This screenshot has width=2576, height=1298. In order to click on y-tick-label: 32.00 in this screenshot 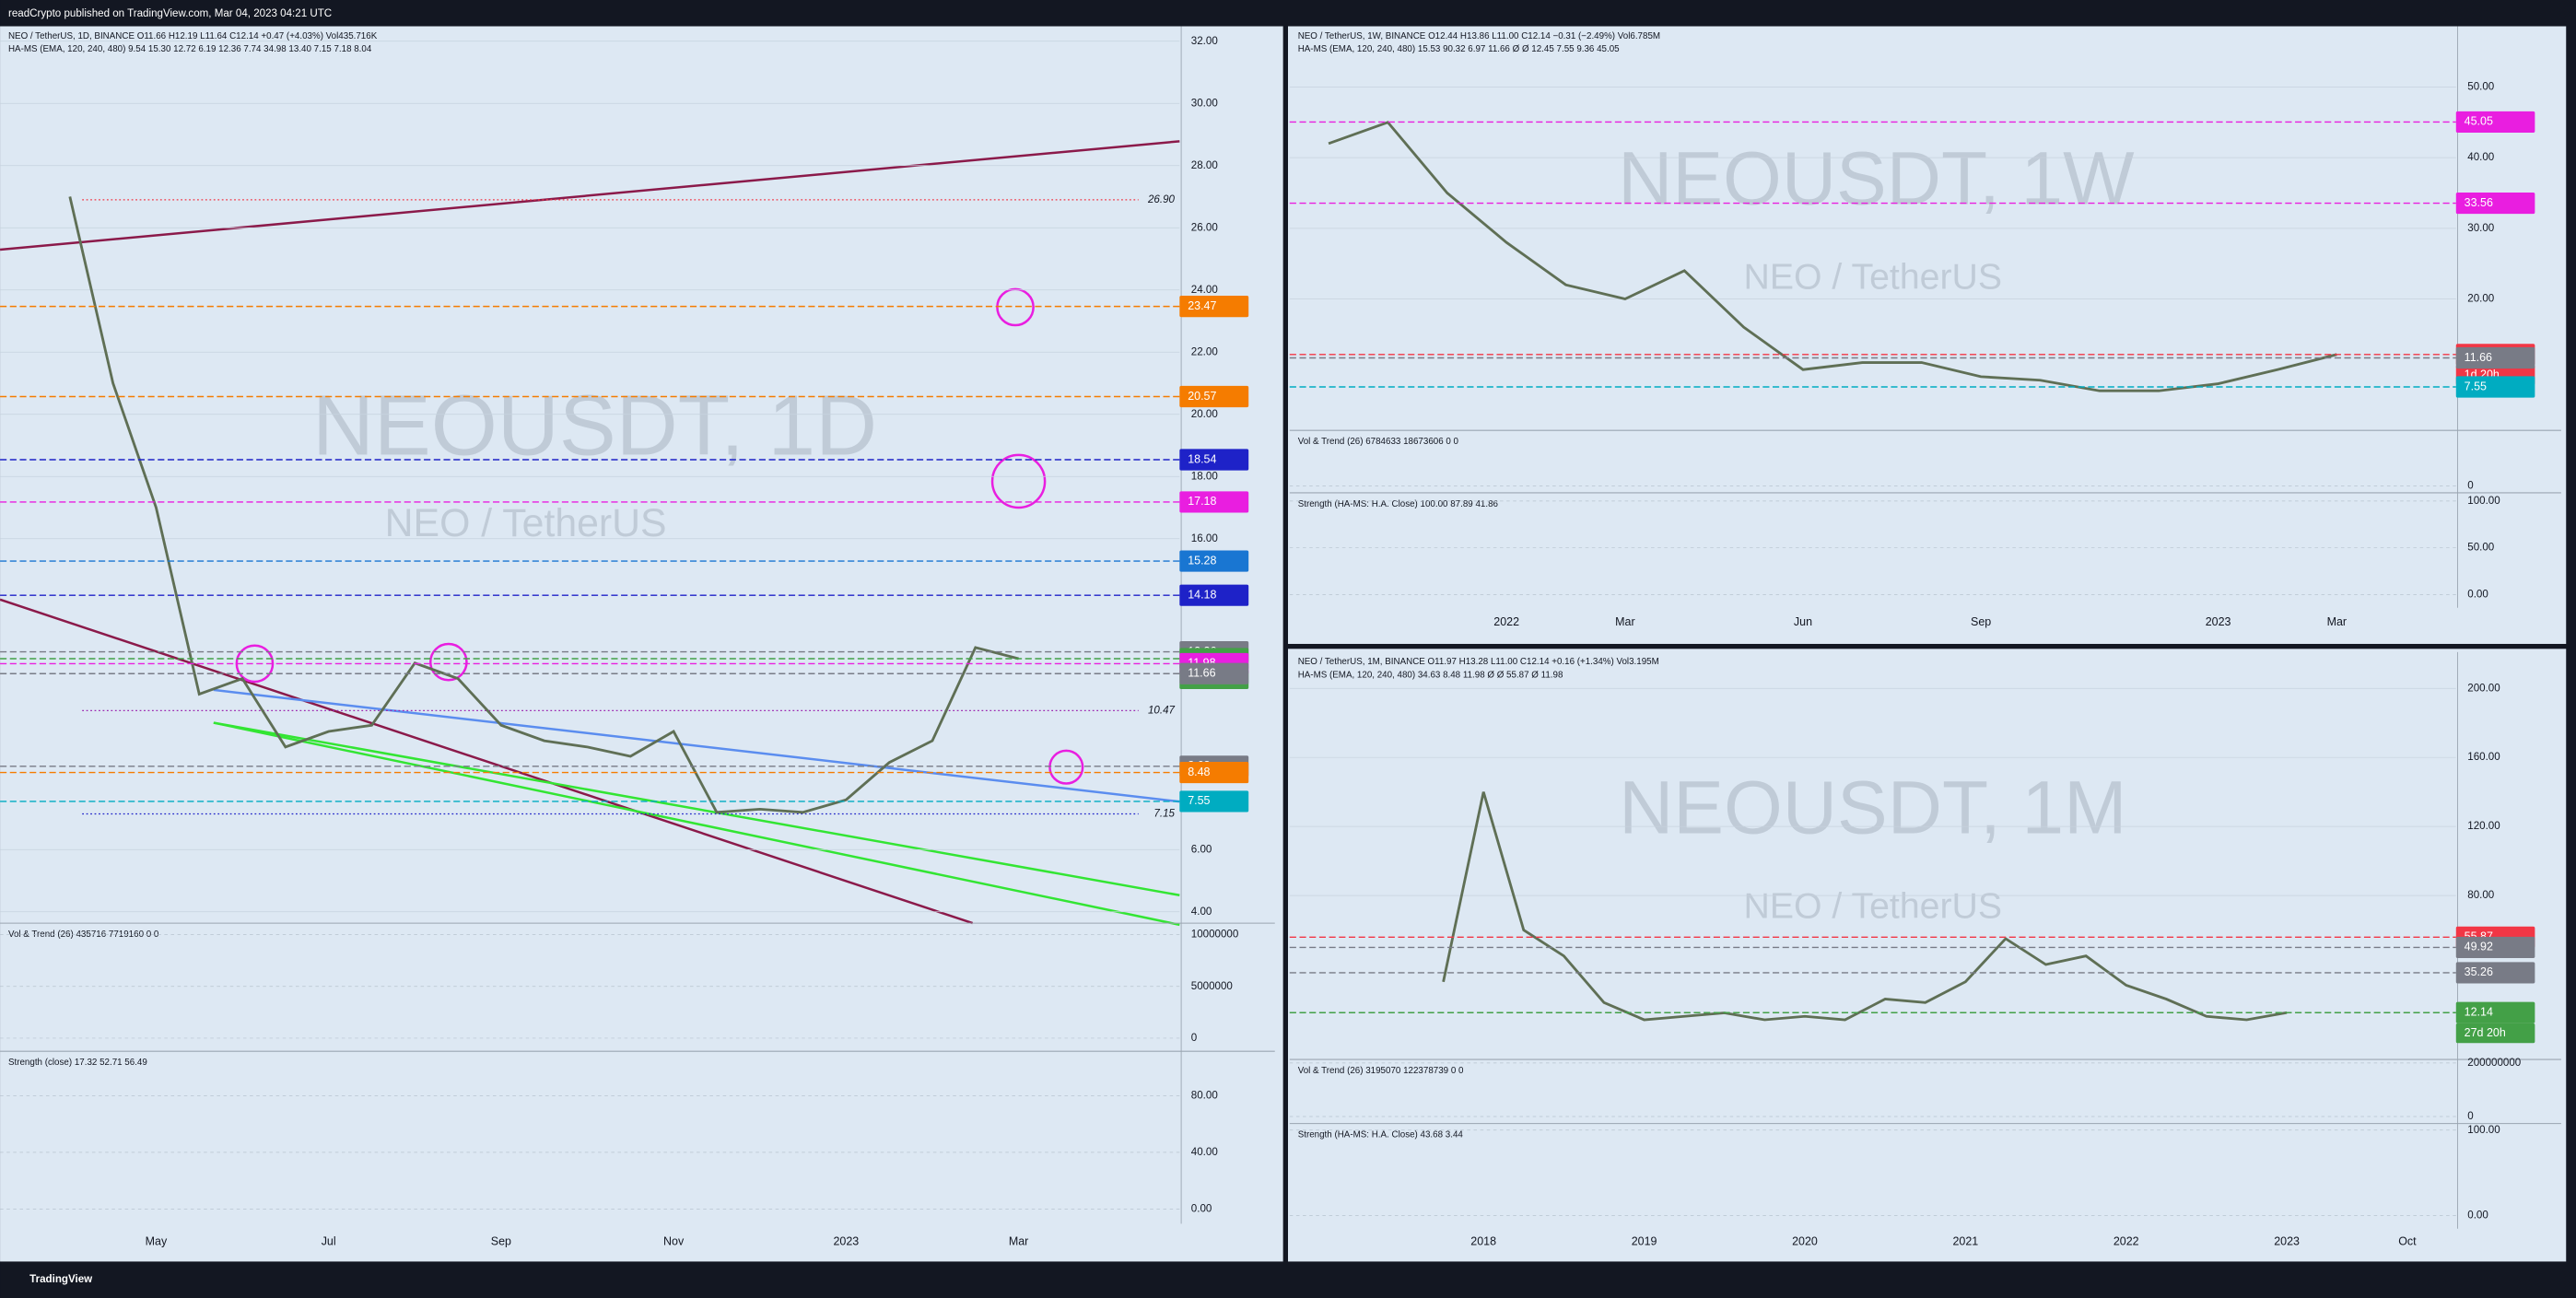, I will do `click(1204, 41)`.